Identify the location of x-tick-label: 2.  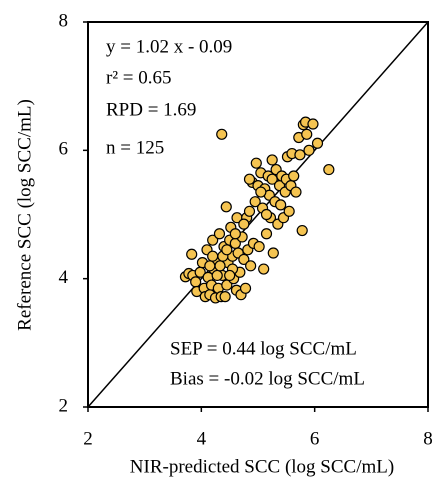
(88, 438).